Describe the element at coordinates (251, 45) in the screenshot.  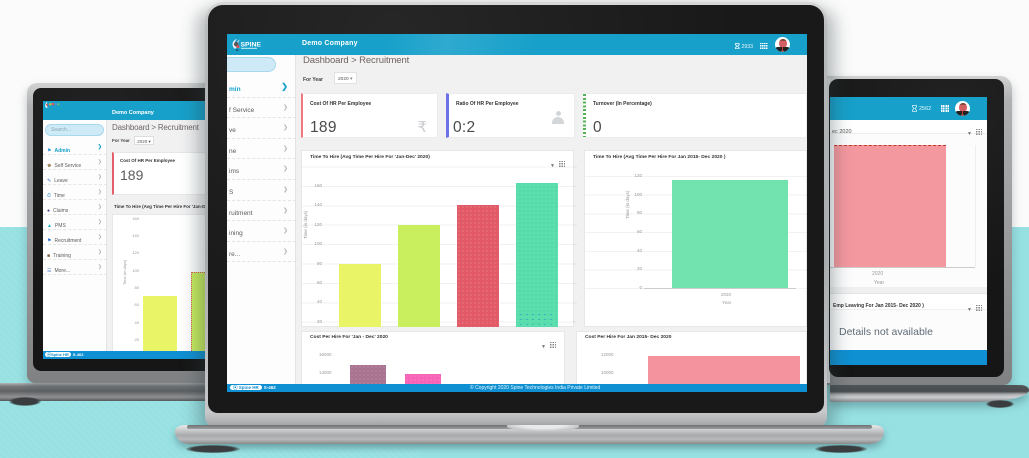
I see `svg-text: SPINE` at that location.